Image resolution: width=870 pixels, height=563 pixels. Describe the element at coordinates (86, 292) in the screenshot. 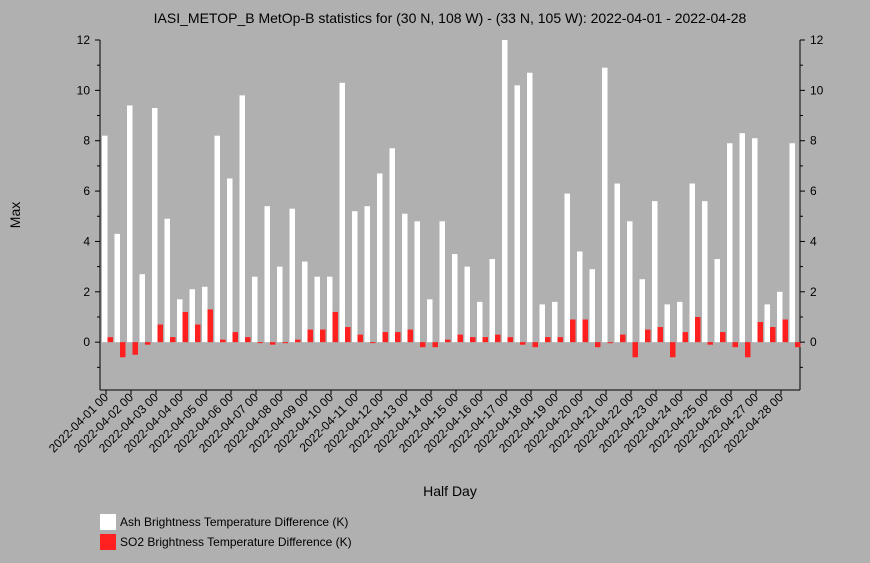

I see `y-tick-label-left: 2` at that location.